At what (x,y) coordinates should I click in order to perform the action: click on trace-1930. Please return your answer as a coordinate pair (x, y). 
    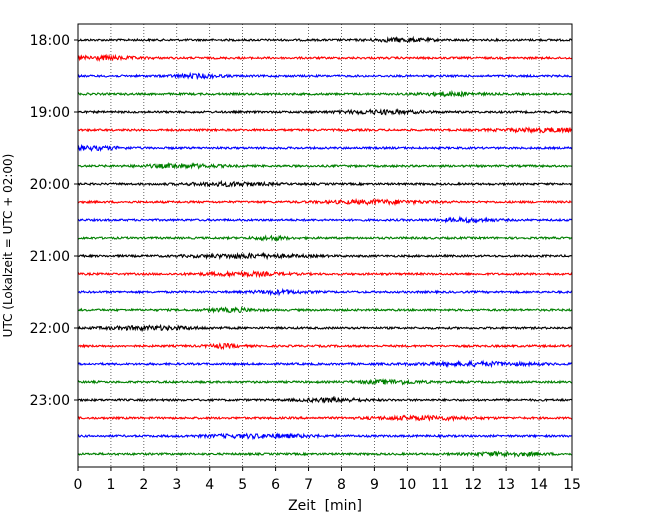
    Looking at the image, I should click on (325, 147).